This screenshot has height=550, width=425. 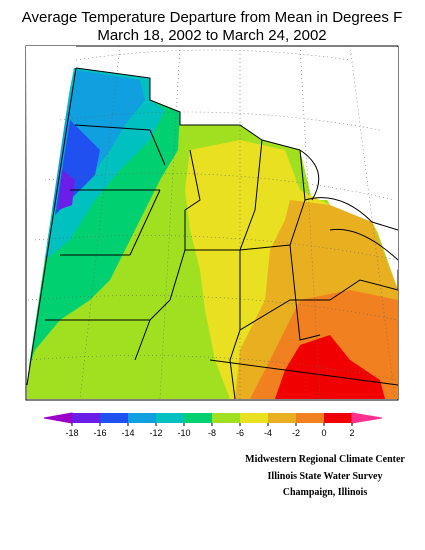 What do you see at coordinates (325, 459) in the screenshot?
I see `credit: Midwestern Regional Climate Center` at bounding box center [325, 459].